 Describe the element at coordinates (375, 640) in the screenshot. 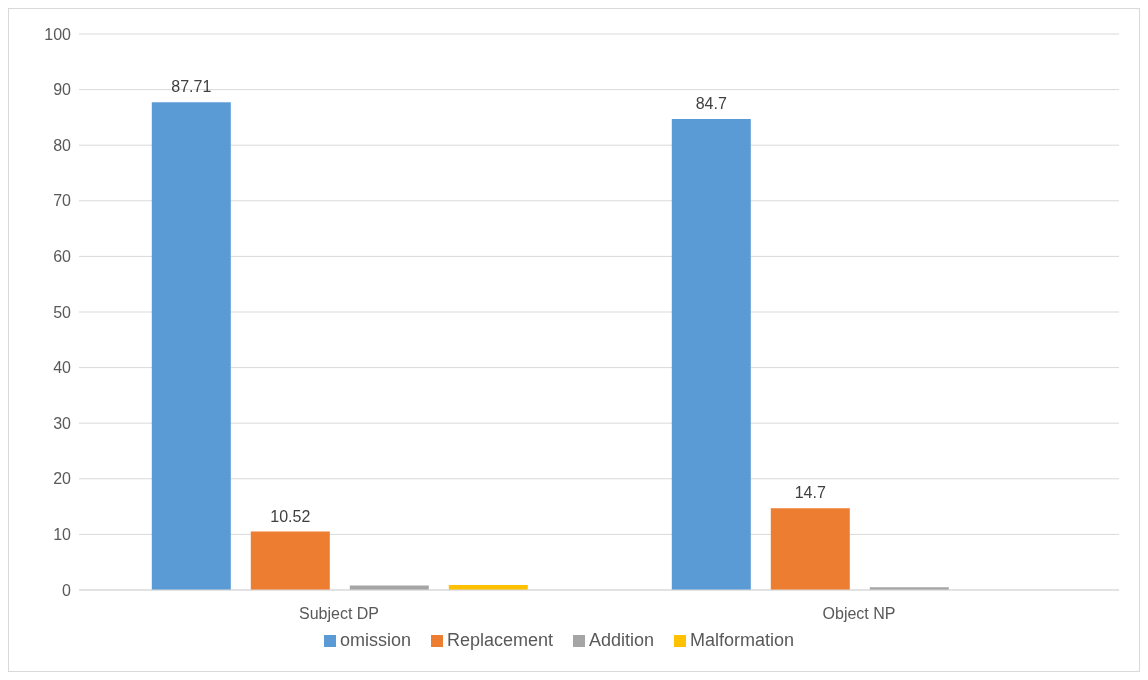

I see `legend-label: omission` at that location.